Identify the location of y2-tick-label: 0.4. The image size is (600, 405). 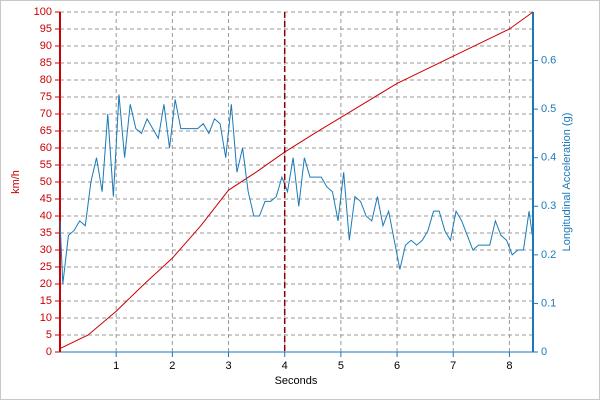
(548, 158).